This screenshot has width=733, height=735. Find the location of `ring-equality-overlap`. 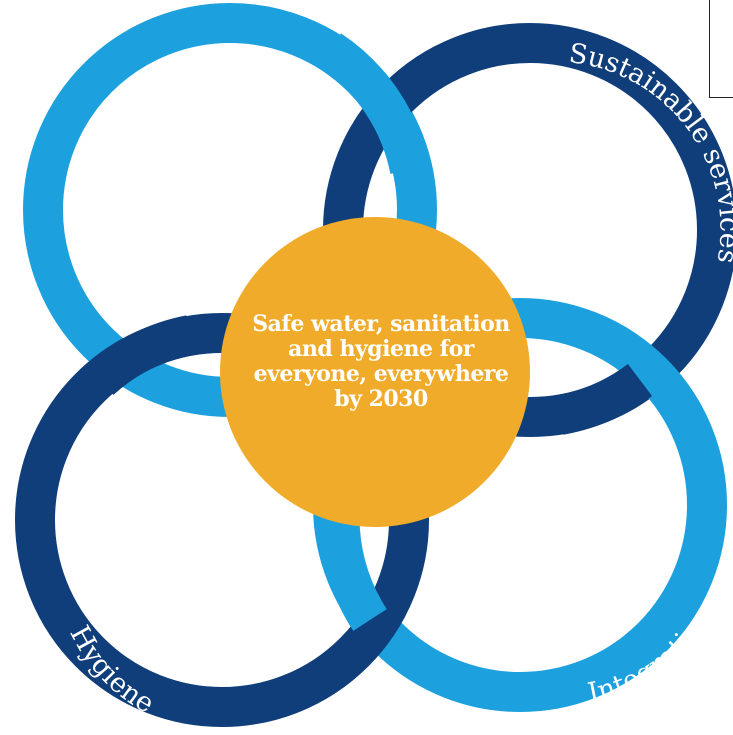

ring-equality-overlap is located at coordinates (374, 104).